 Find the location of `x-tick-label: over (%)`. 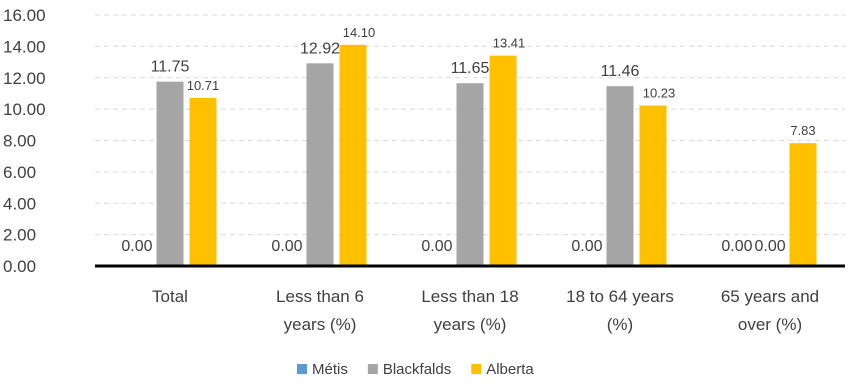

x-tick-label: over (%) is located at coordinates (770, 324).